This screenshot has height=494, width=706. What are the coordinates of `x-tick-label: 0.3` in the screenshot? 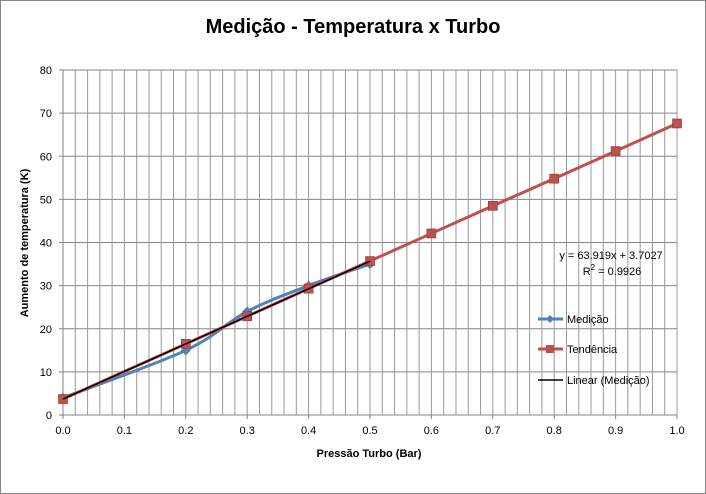 It's located at (247, 431).